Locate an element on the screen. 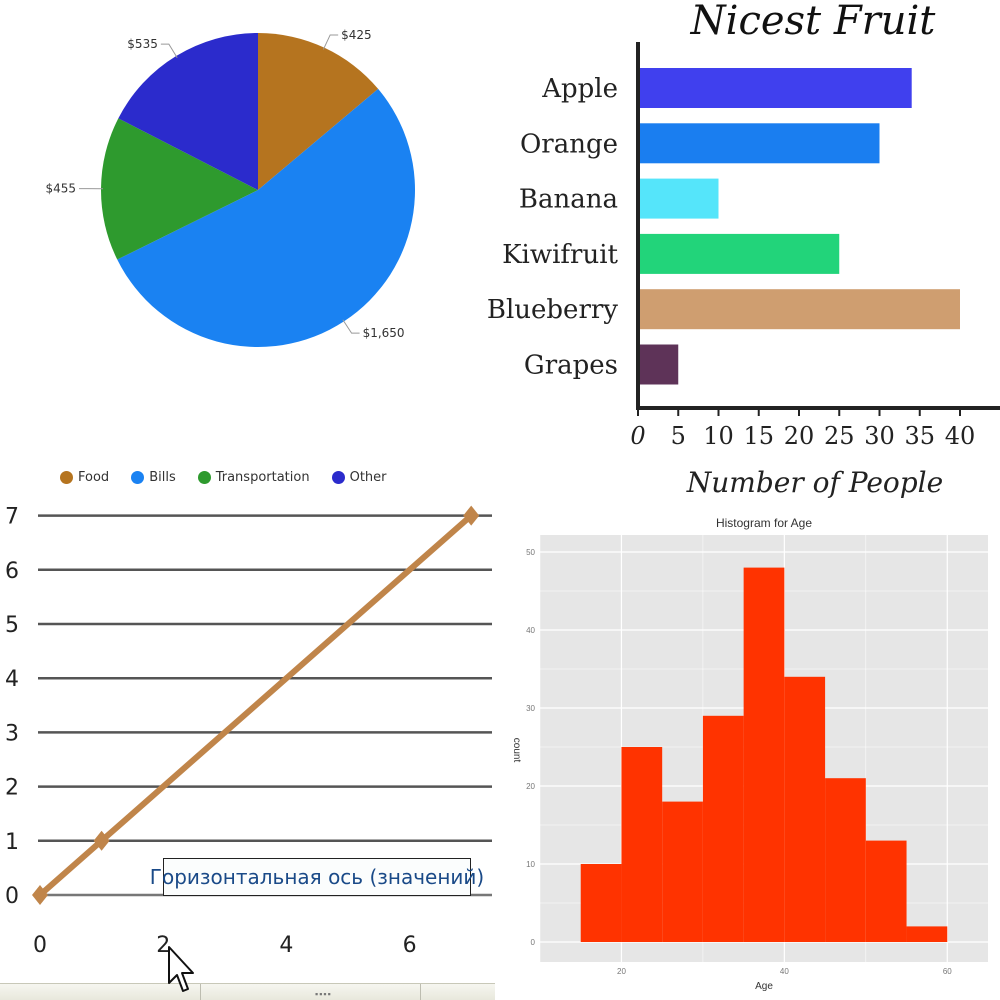  pie-slice-other is located at coordinates (188, 111).